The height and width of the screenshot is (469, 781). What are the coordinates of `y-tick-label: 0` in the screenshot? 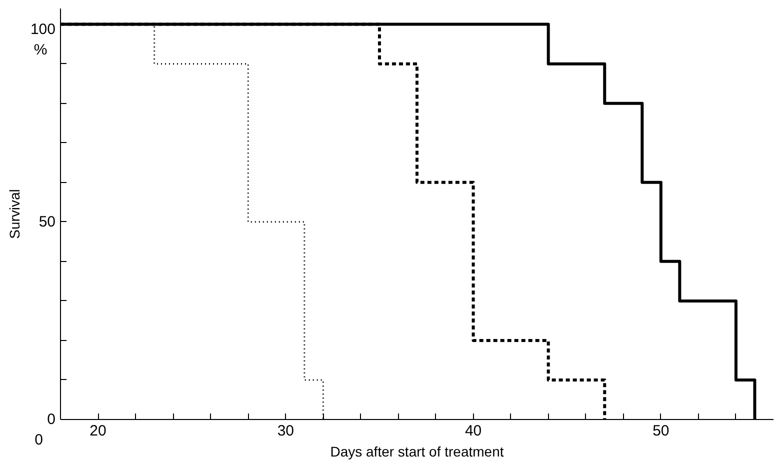 It's located at (51, 419).